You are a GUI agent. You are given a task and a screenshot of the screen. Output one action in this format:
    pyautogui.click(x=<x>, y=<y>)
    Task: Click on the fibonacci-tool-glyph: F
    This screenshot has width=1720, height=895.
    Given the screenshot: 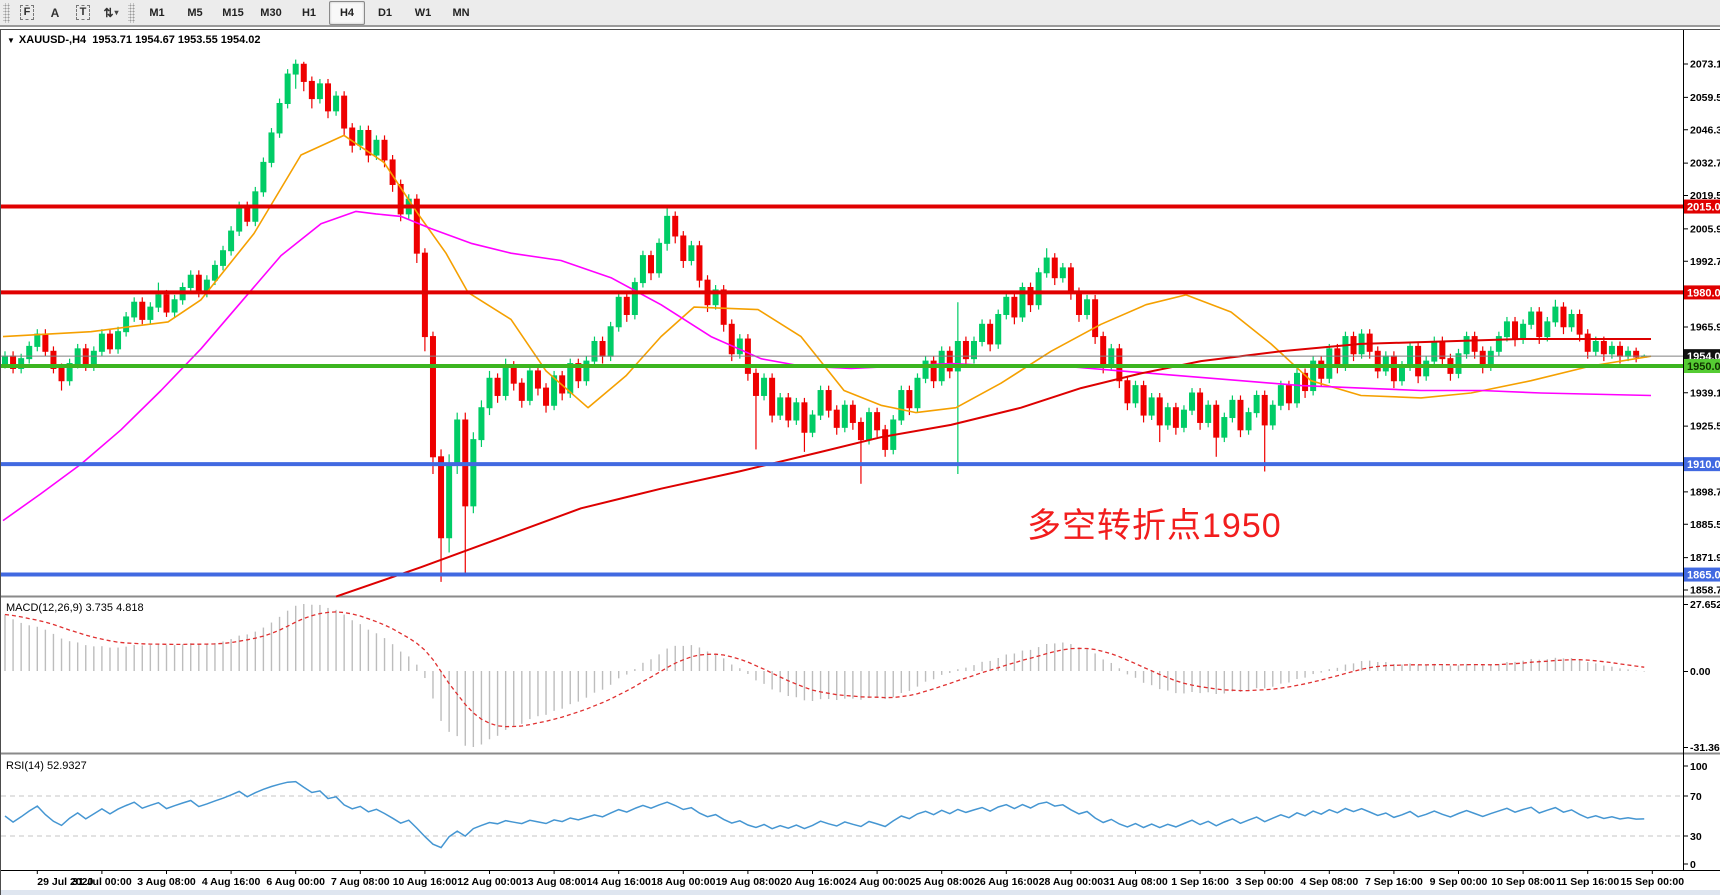 What is the action you would take?
    pyautogui.click(x=27, y=12)
    